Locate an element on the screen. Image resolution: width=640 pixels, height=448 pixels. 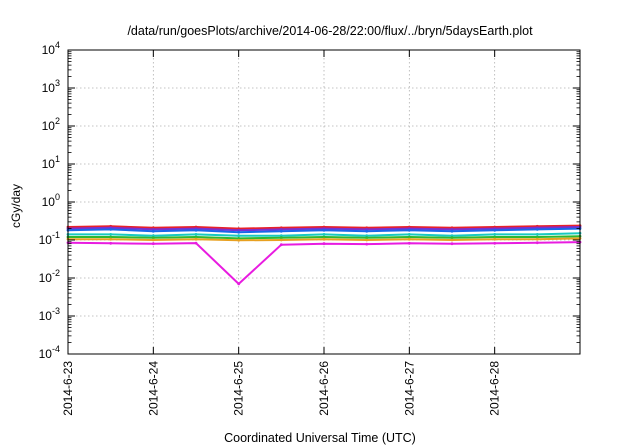
y-tick-label: 10² is located at coordinates (51, 124).